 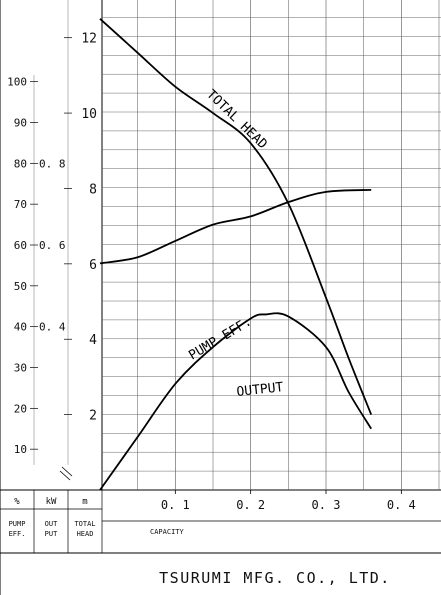 What do you see at coordinates (51, 524) in the screenshot?
I see `output-caption: OUT` at bounding box center [51, 524].